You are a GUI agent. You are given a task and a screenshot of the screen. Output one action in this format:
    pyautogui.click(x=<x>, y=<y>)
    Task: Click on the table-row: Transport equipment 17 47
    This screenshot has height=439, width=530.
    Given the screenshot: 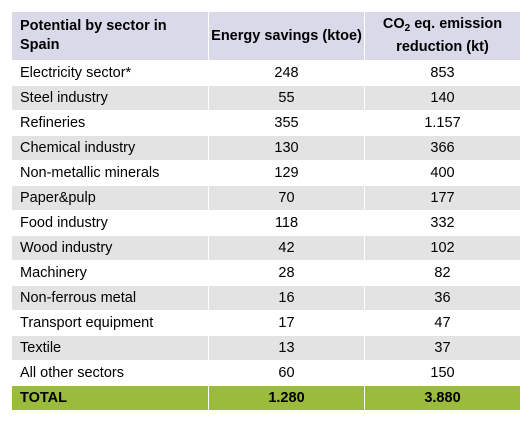 What is the action you would take?
    pyautogui.click(x=266, y=323)
    